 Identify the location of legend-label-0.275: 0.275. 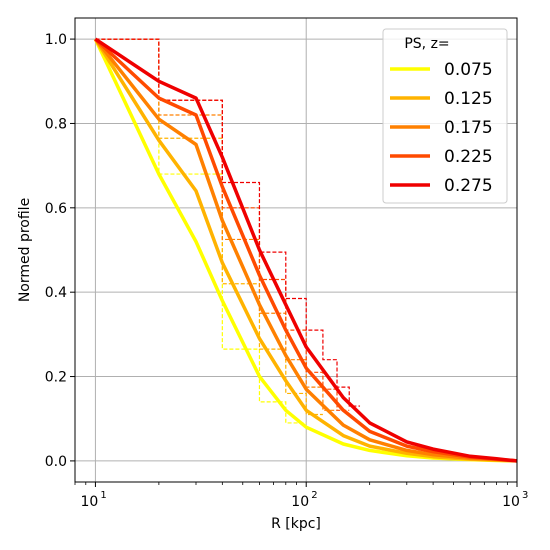
(468, 186).